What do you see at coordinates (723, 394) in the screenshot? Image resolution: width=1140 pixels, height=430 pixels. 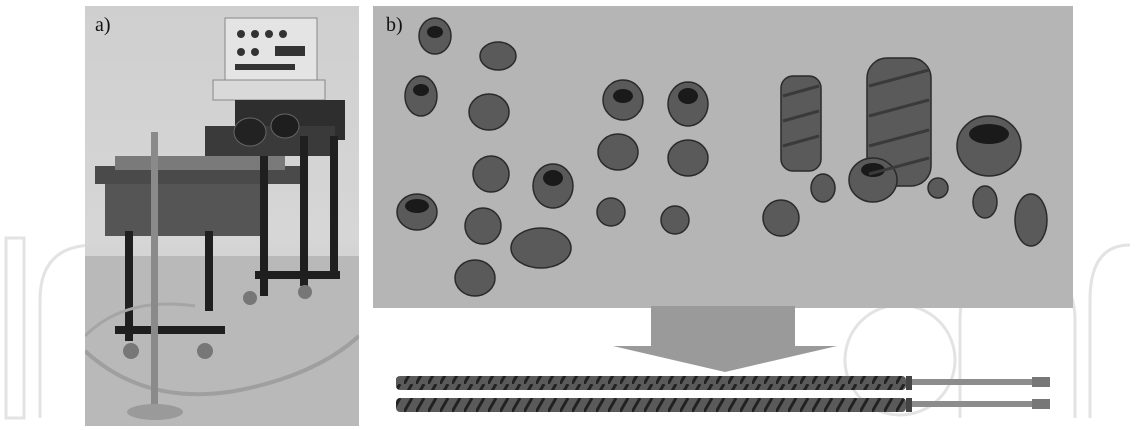 I see `twin-screw-shafts` at bounding box center [723, 394].